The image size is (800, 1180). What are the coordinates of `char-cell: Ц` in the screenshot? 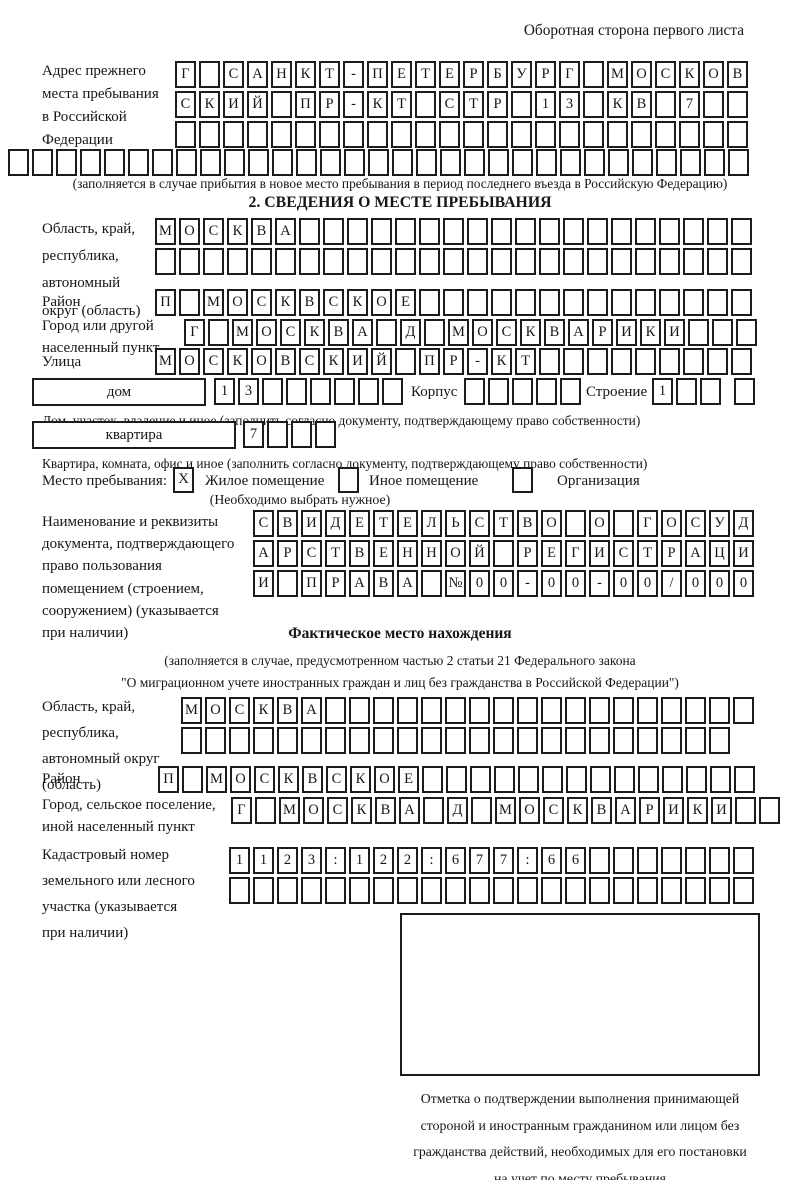 It's located at (719, 553).